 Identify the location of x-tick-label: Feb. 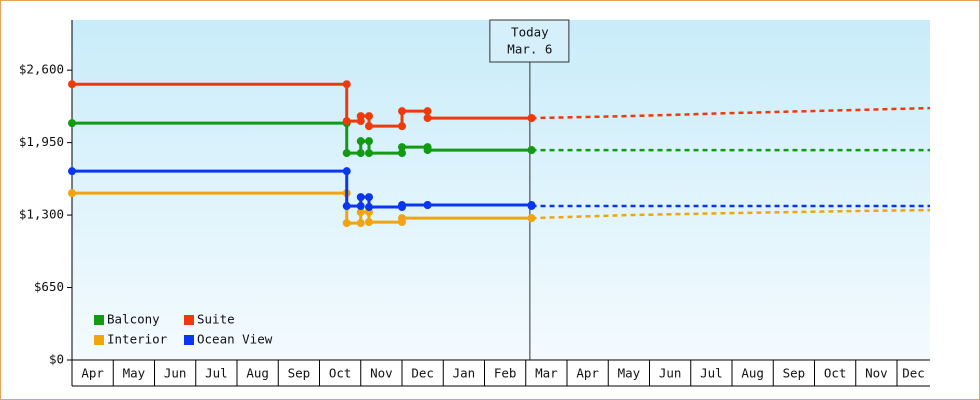
(505, 373).